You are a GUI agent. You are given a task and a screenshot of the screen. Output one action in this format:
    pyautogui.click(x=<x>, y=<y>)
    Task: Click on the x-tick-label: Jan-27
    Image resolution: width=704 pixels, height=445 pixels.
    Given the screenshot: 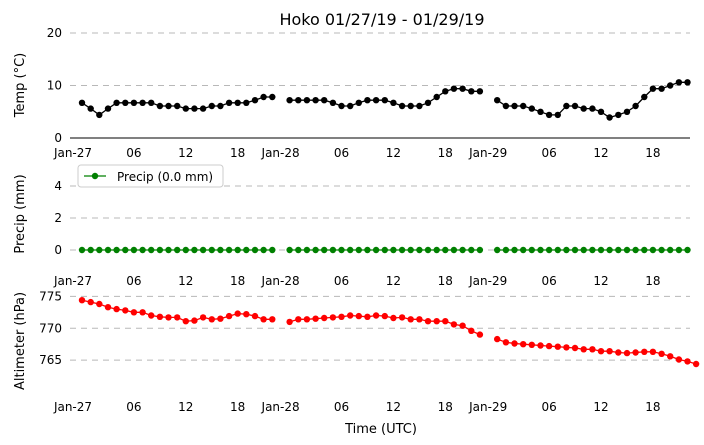 What is the action you would take?
    pyautogui.click(x=72, y=153)
    